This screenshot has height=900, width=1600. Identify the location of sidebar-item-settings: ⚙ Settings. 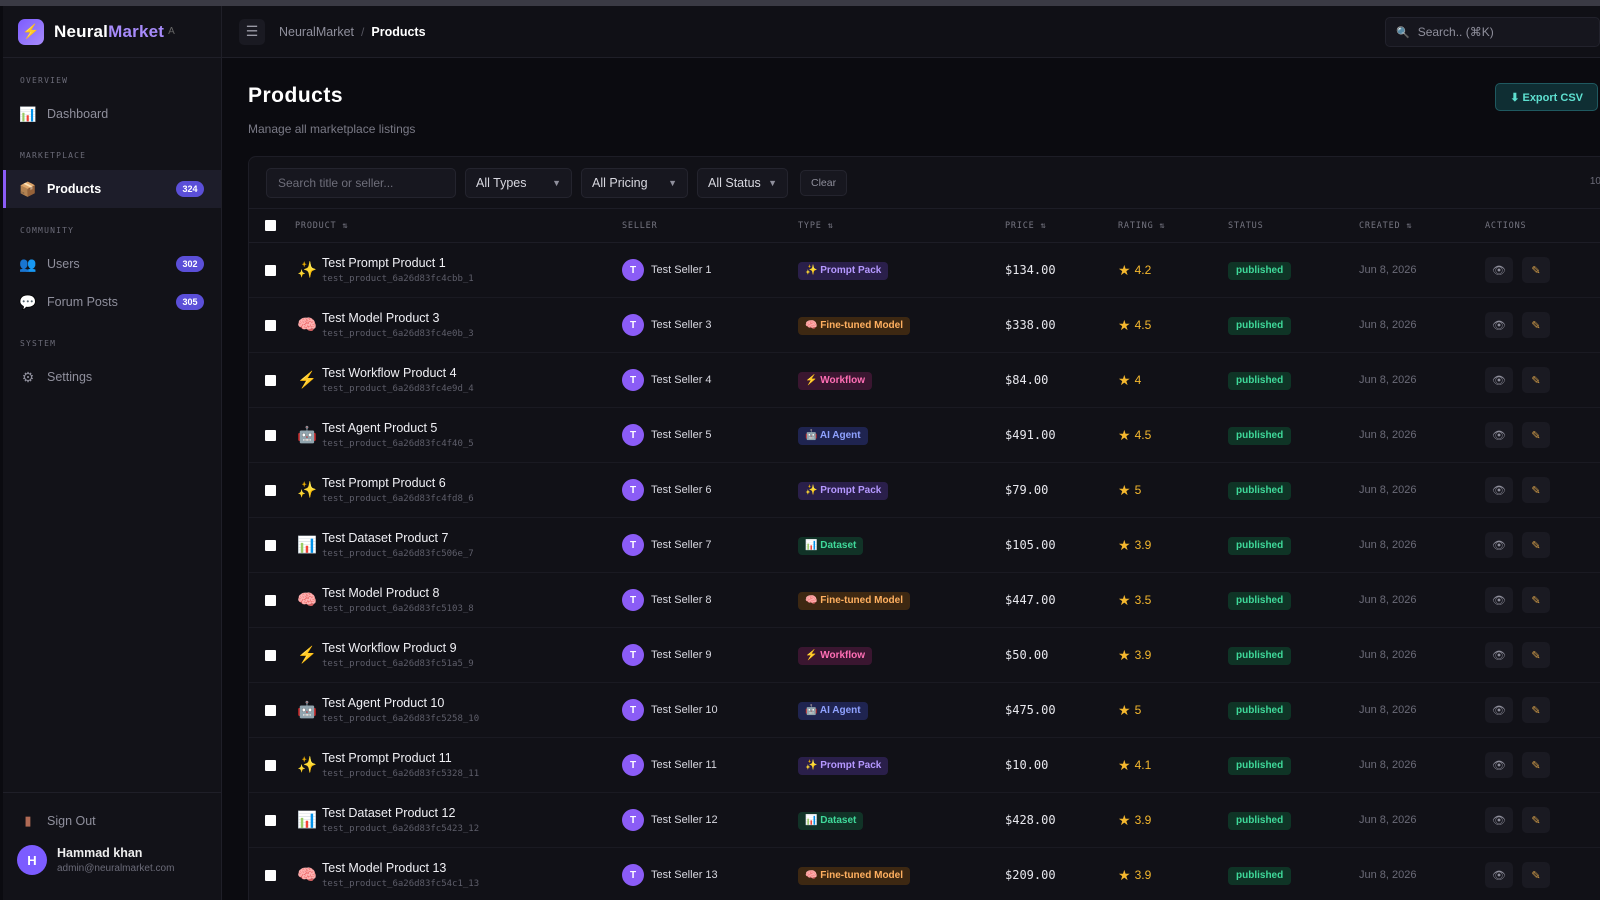
(112, 377).